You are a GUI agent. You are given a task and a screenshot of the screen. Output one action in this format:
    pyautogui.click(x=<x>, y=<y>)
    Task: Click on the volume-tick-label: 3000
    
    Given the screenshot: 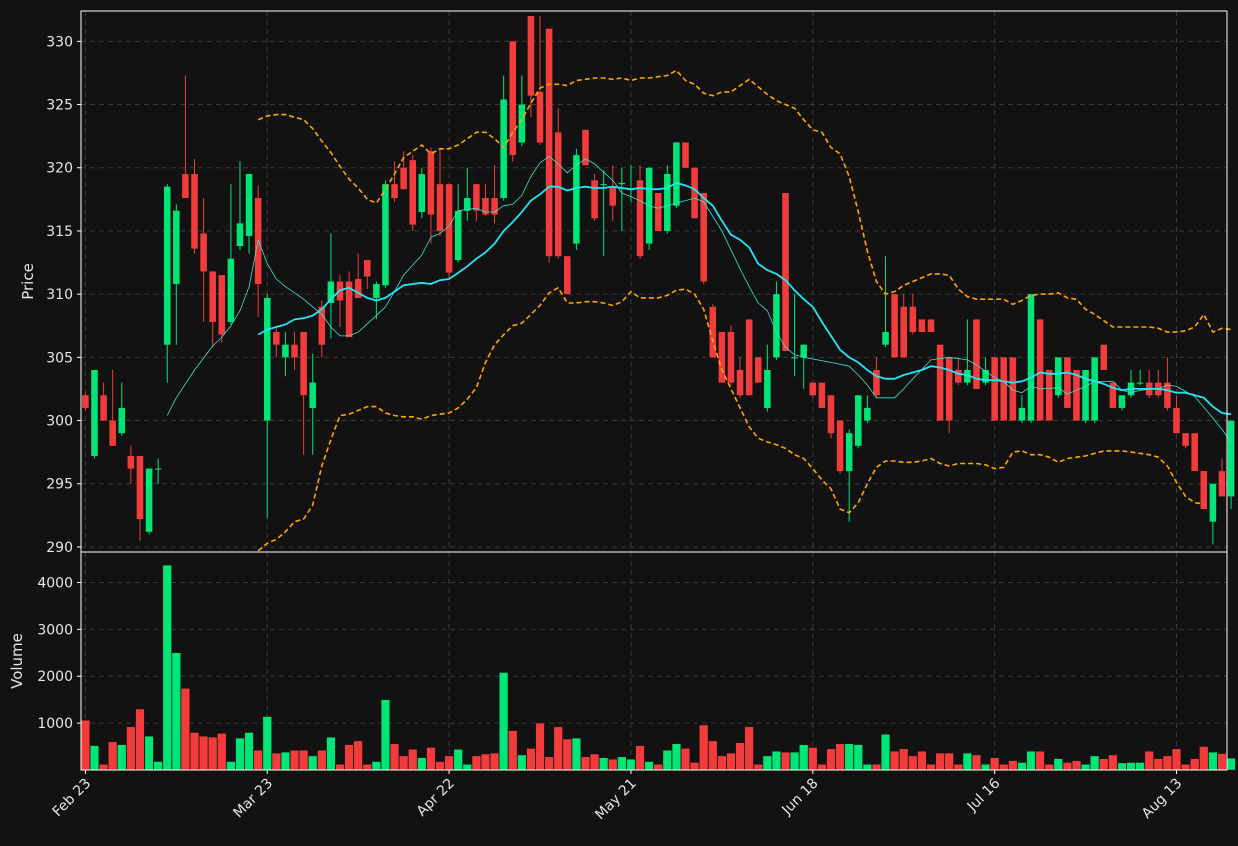 What is the action you would take?
    pyautogui.click(x=55, y=630)
    